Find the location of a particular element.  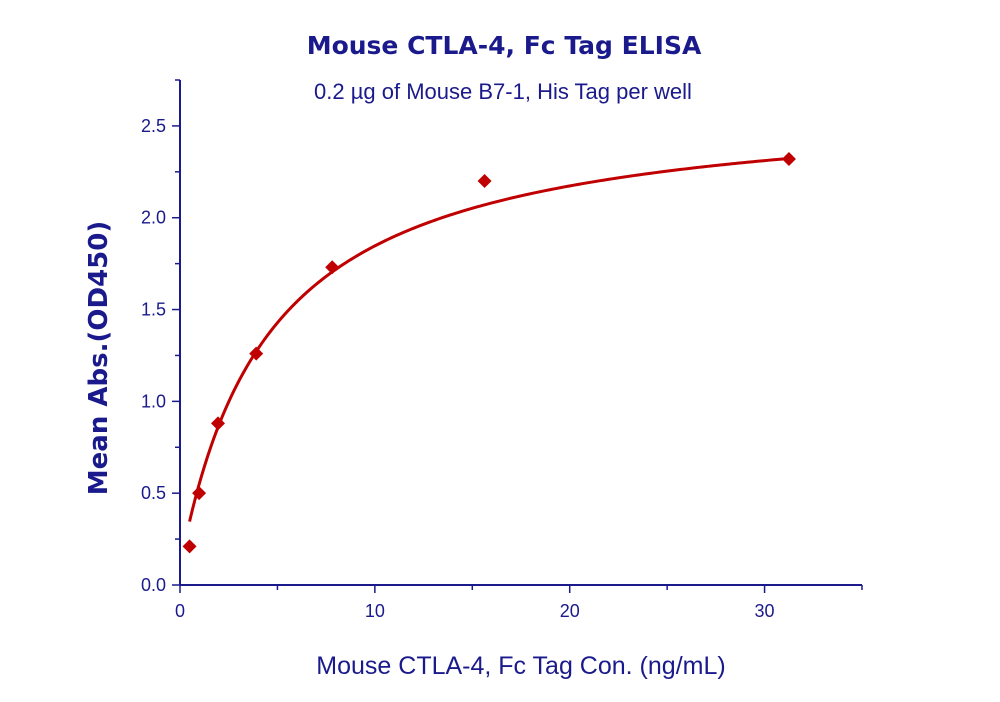

chart-title: Mouse CTLA-4, Fc Tag ELISA is located at coordinates (504, 45).